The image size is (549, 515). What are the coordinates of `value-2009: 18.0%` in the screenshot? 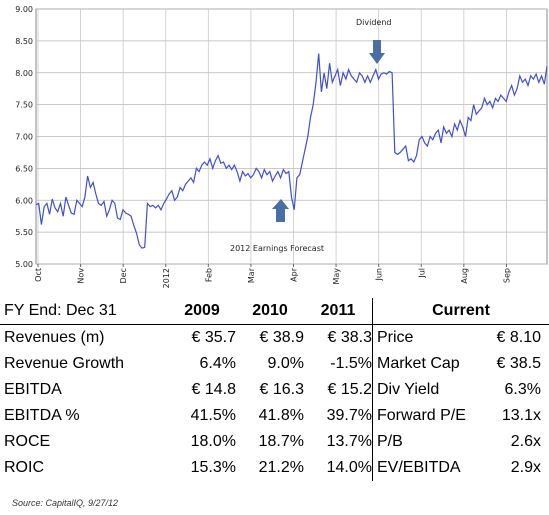 It's located at (213, 441).